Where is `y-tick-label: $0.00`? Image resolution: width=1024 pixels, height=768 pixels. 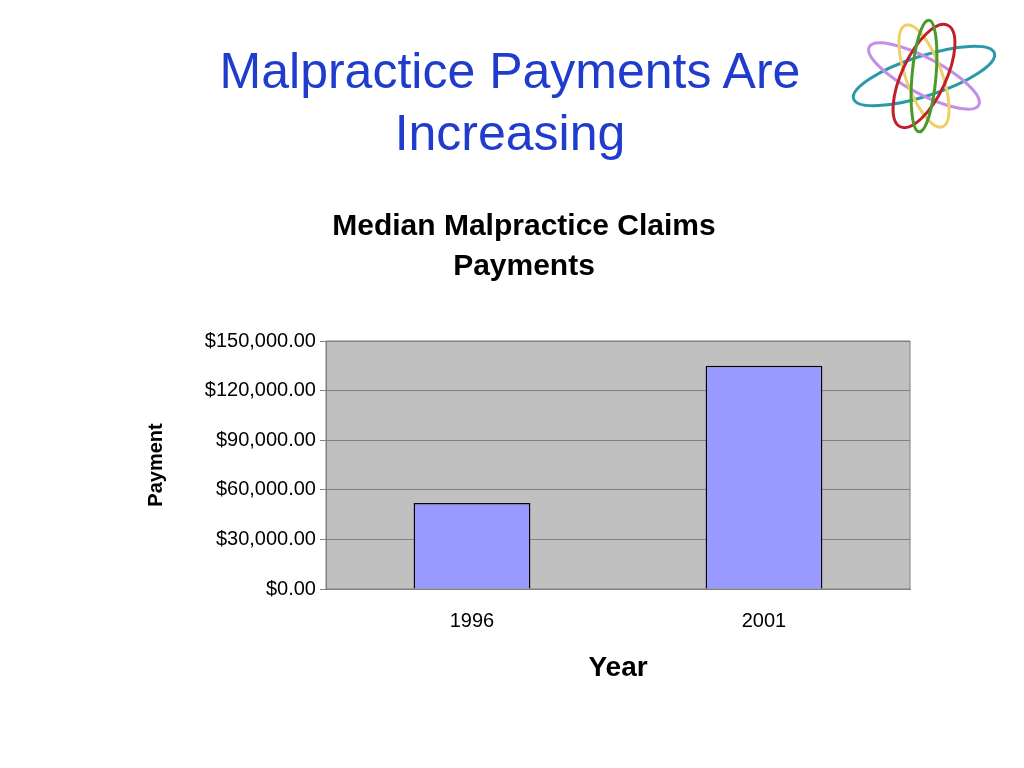 y-tick-label: $0.00 is located at coordinates (290, 587).